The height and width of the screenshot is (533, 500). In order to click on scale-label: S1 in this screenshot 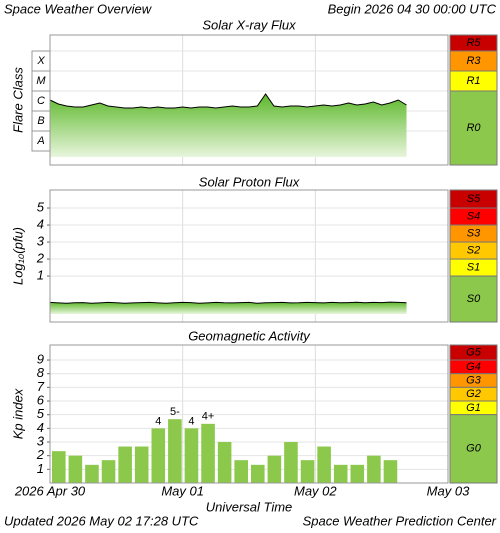, I will do `click(473, 267)`.